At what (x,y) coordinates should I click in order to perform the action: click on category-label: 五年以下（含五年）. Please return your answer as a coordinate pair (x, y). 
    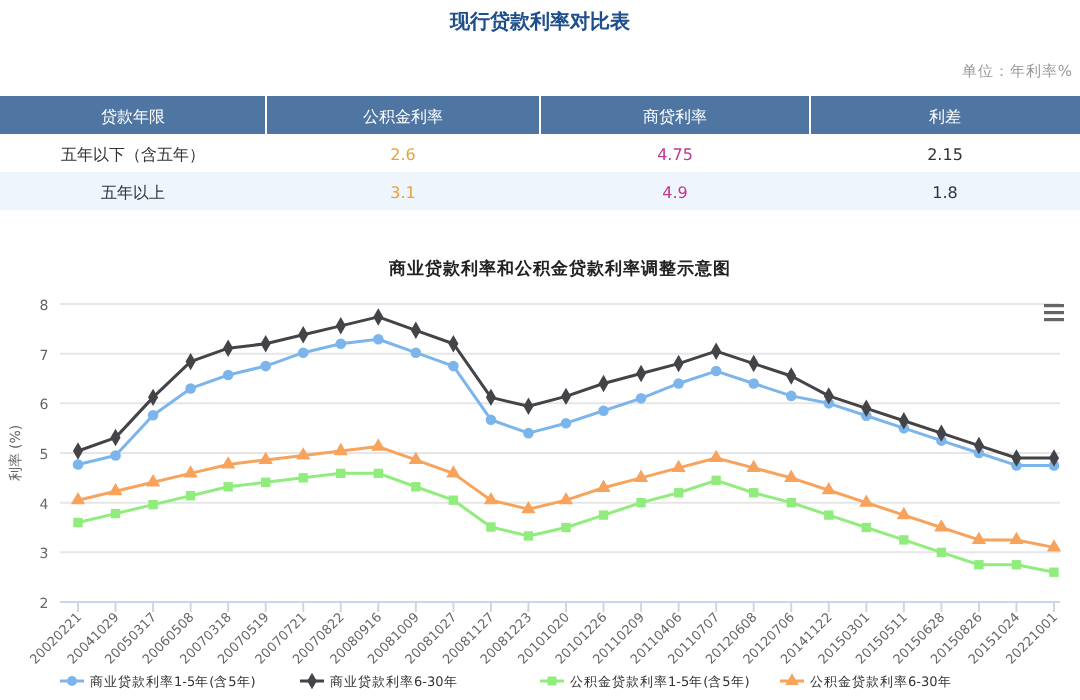
    Looking at the image, I should click on (133, 155).